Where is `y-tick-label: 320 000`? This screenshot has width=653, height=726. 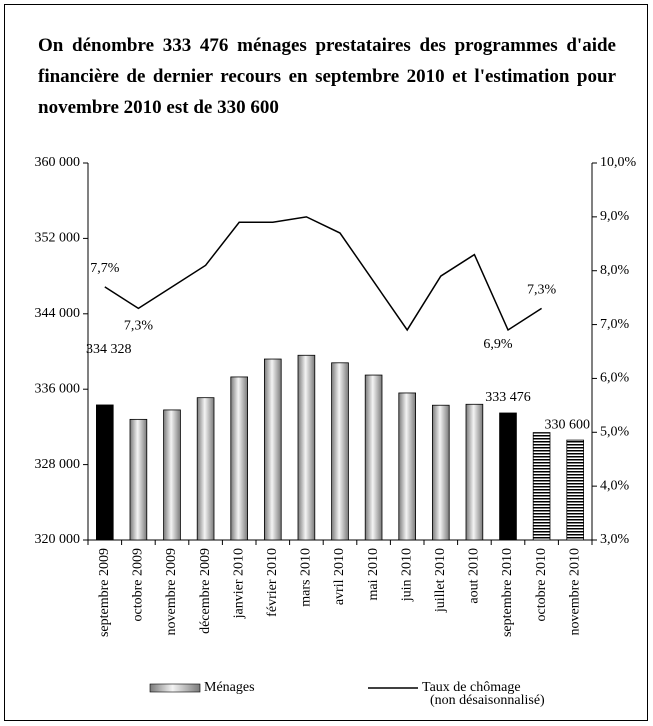 y-tick-label: 320 000 is located at coordinates (58, 539).